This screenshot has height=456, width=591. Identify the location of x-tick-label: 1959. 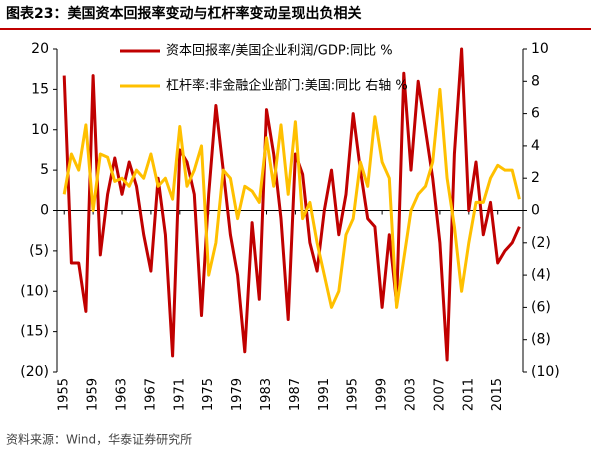
(93, 394).